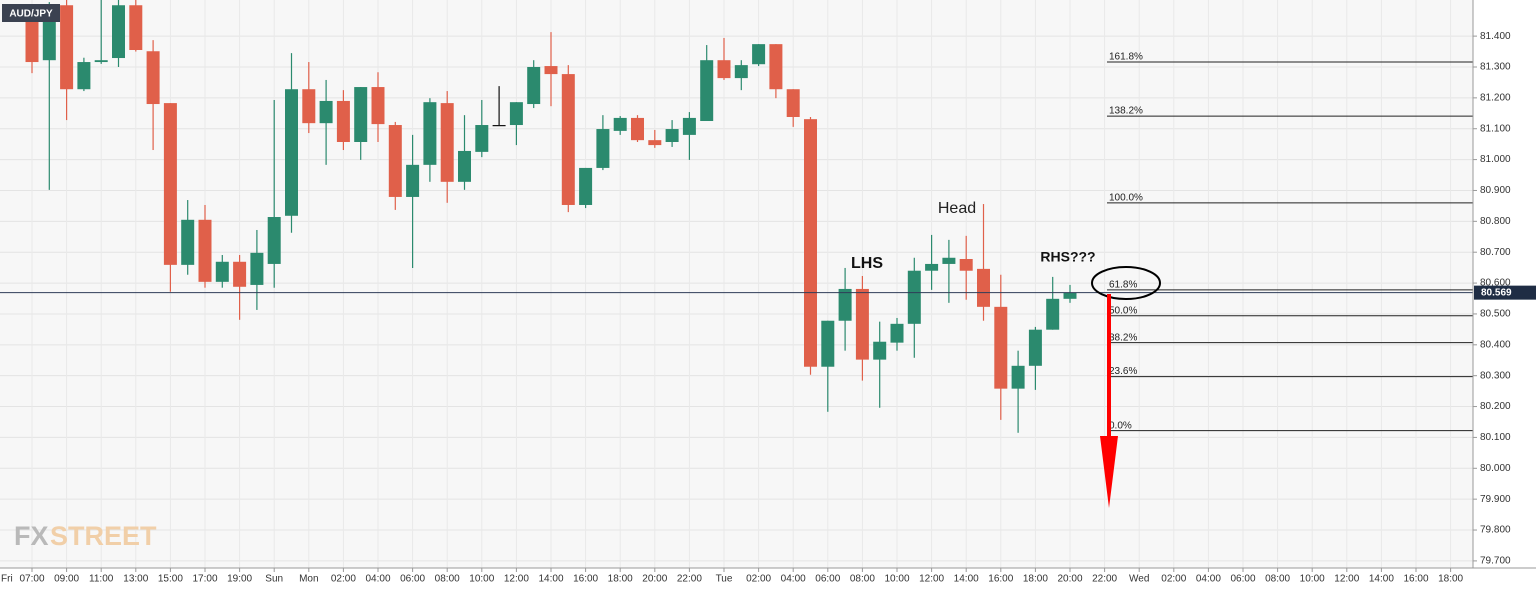  Describe the element at coordinates (31, 579) in the screenshot. I see `x-tick-label: 07:00` at that location.